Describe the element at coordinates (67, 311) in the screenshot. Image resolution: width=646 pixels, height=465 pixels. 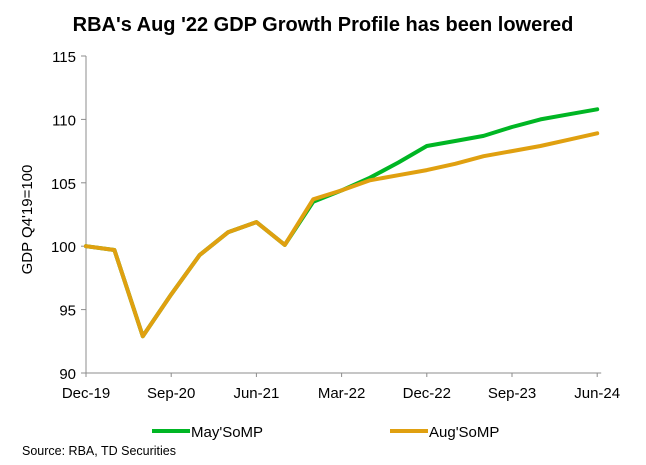
I see `y-tick-label: 95` at that location.